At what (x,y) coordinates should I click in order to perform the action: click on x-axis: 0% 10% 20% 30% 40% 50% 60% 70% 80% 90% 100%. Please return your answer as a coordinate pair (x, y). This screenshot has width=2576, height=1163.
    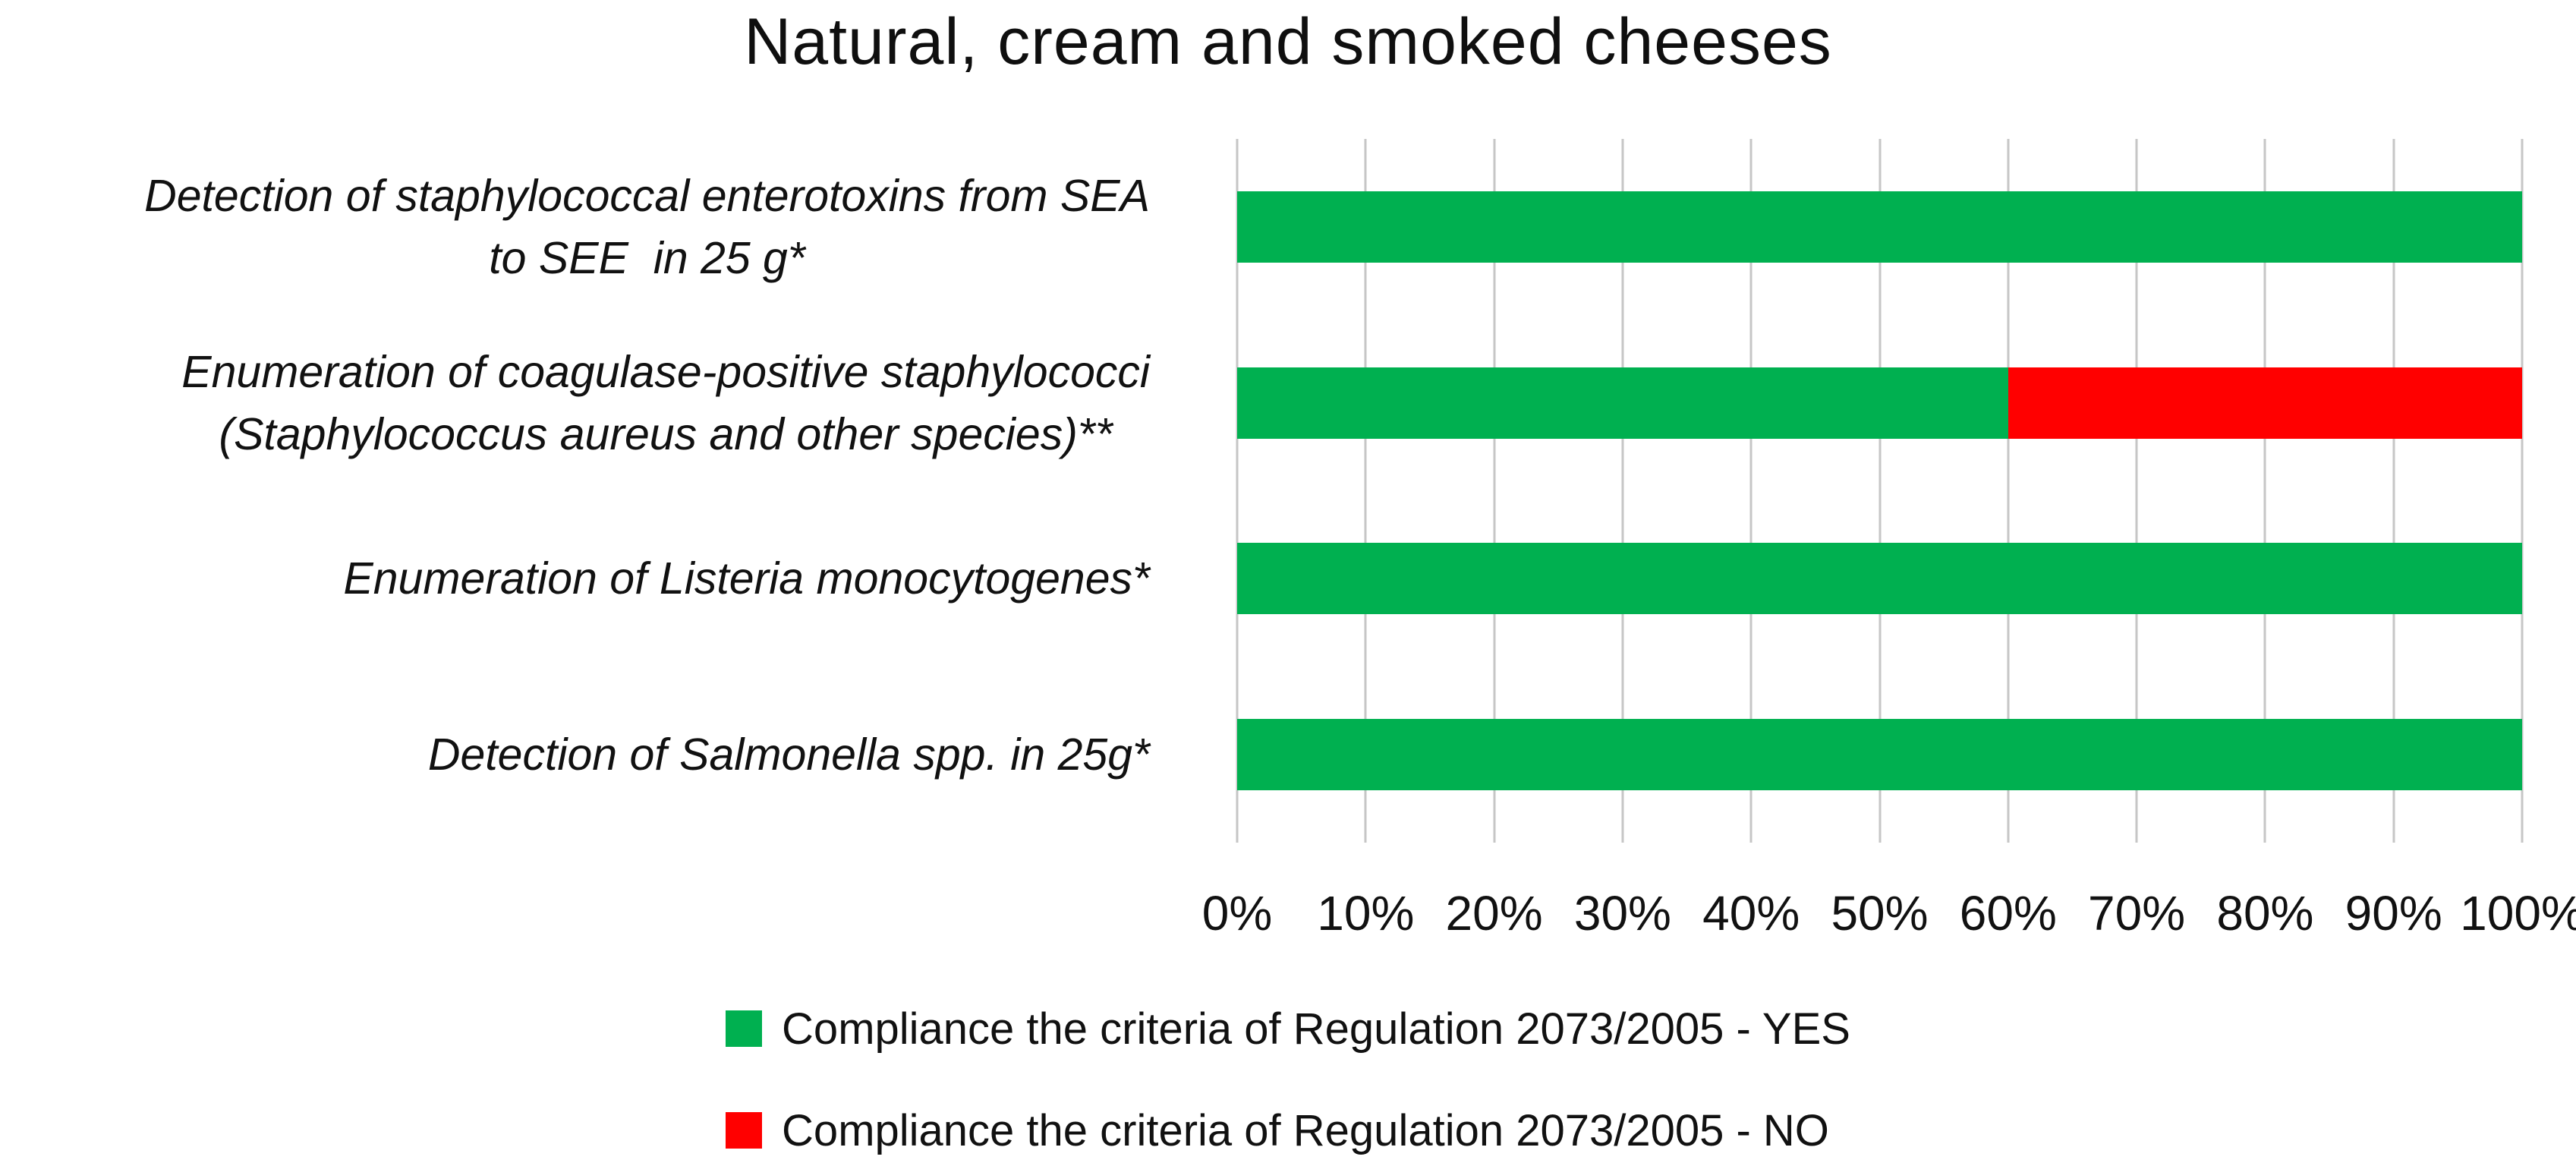
    Looking at the image, I should click on (1889, 914).